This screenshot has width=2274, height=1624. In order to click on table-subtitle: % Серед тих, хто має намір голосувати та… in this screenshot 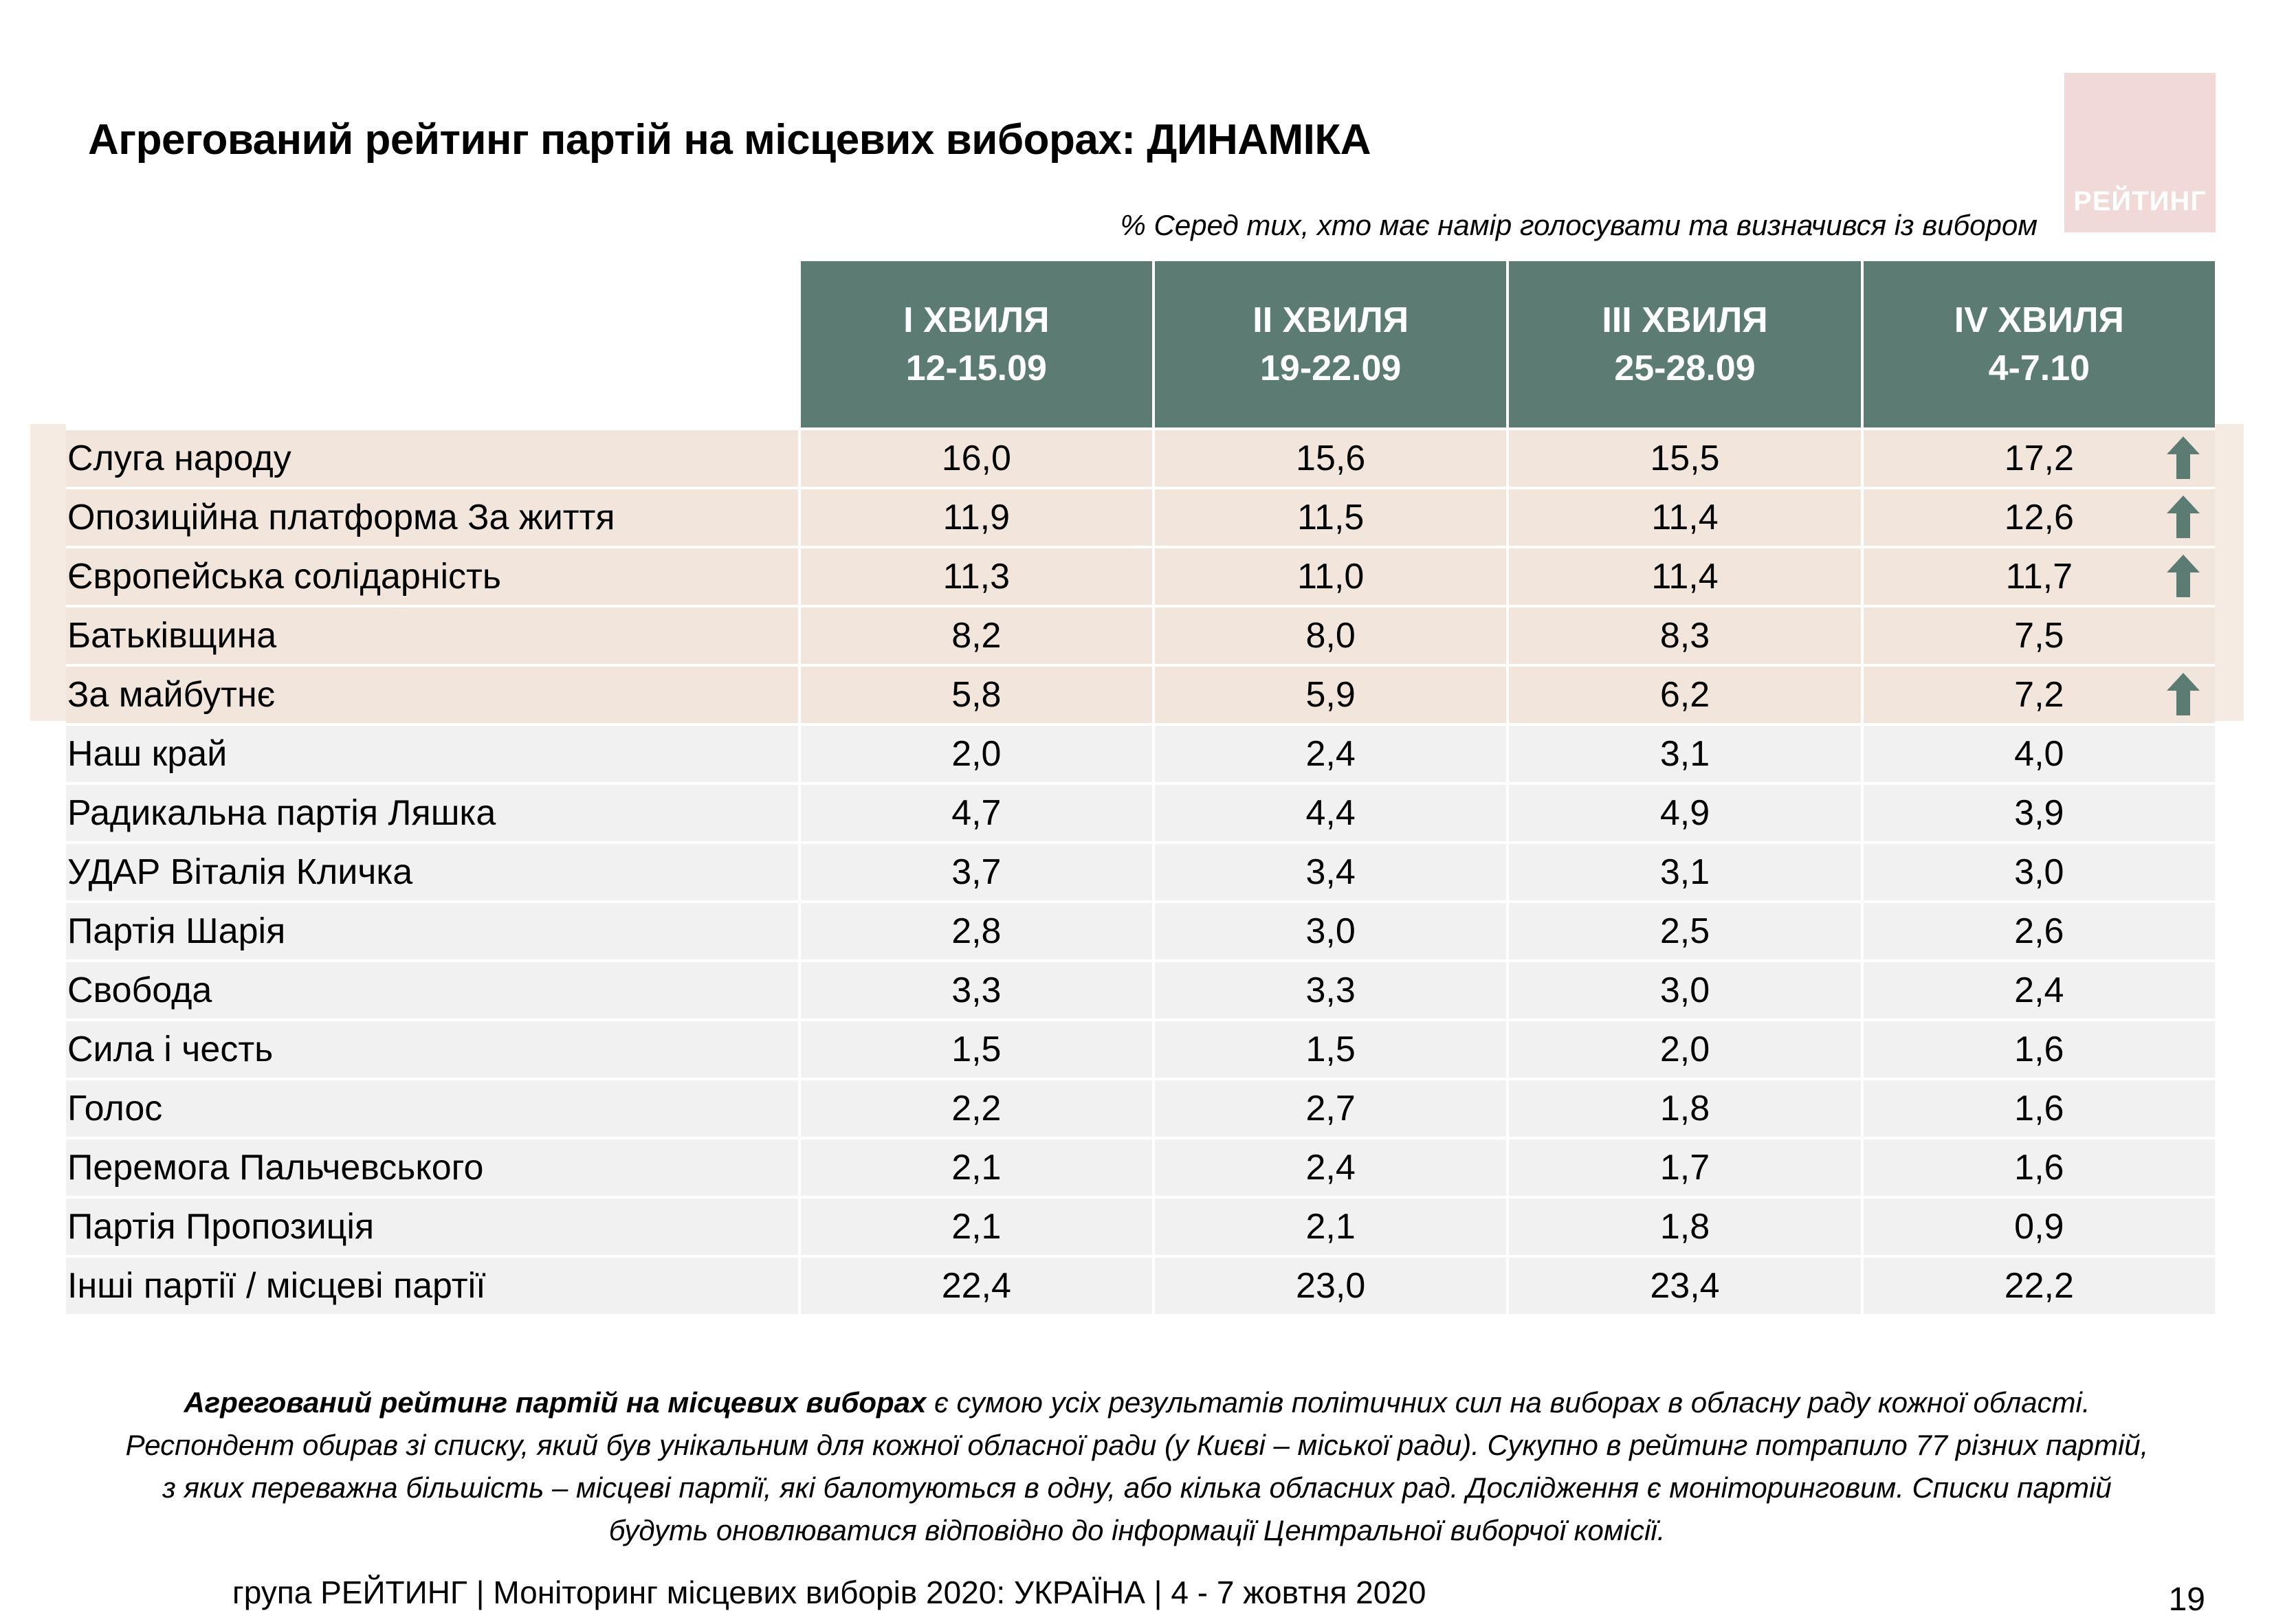, I will do `click(1579, 225)`.